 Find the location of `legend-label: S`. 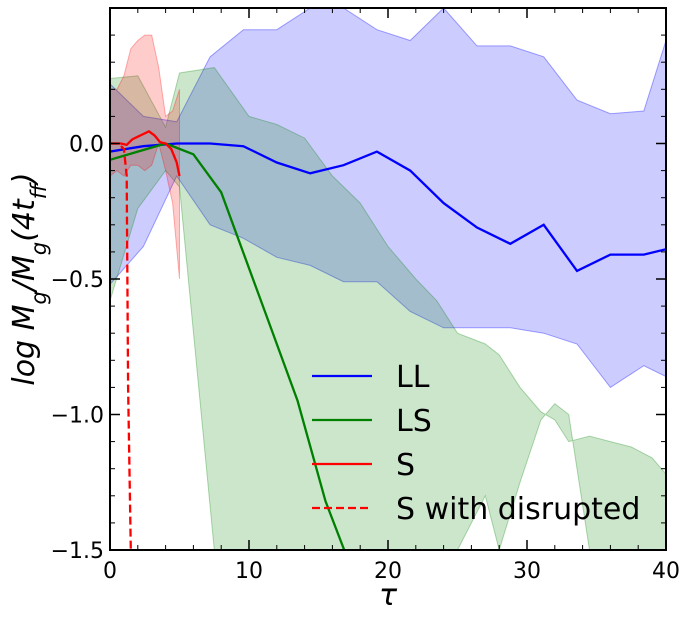

legend-label: S is located at coordinates (405, 465).